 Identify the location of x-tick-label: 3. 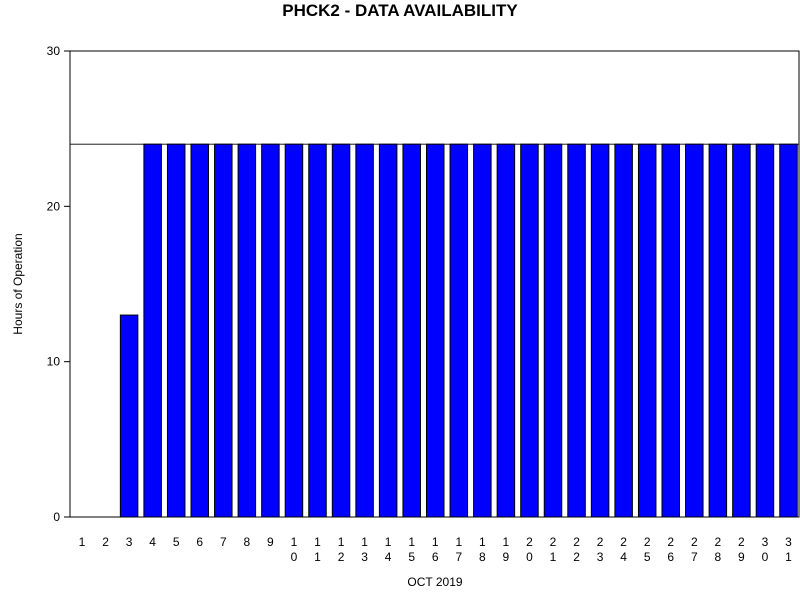
(129, 542).